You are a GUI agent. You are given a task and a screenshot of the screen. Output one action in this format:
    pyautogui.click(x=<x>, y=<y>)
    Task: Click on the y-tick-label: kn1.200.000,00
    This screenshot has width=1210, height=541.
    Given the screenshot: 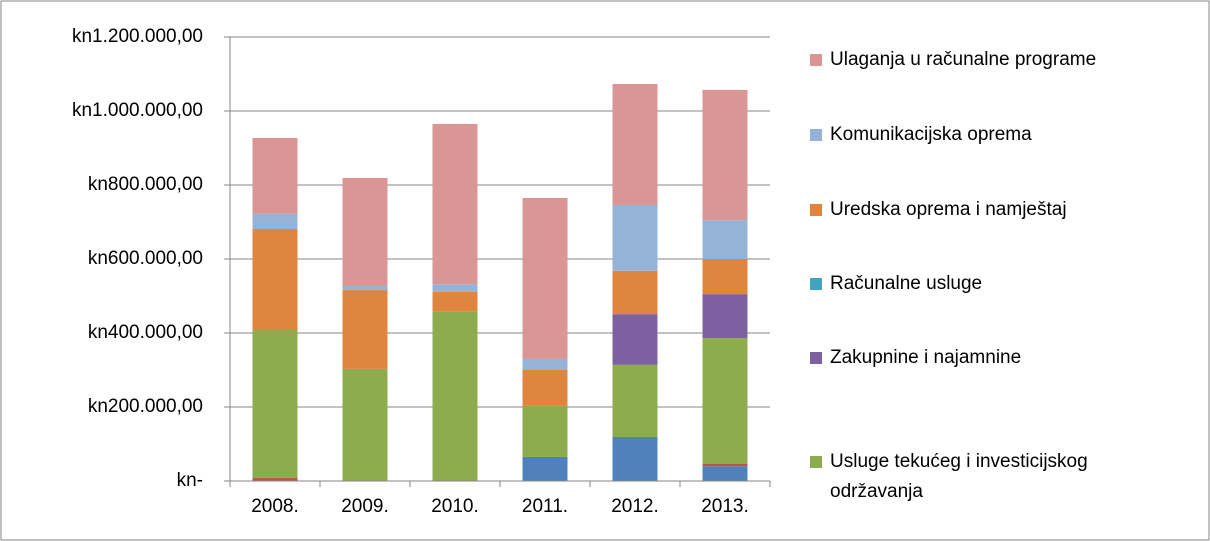 What is the action you would take?
    pyautogui.click(x=137, y=36)
    